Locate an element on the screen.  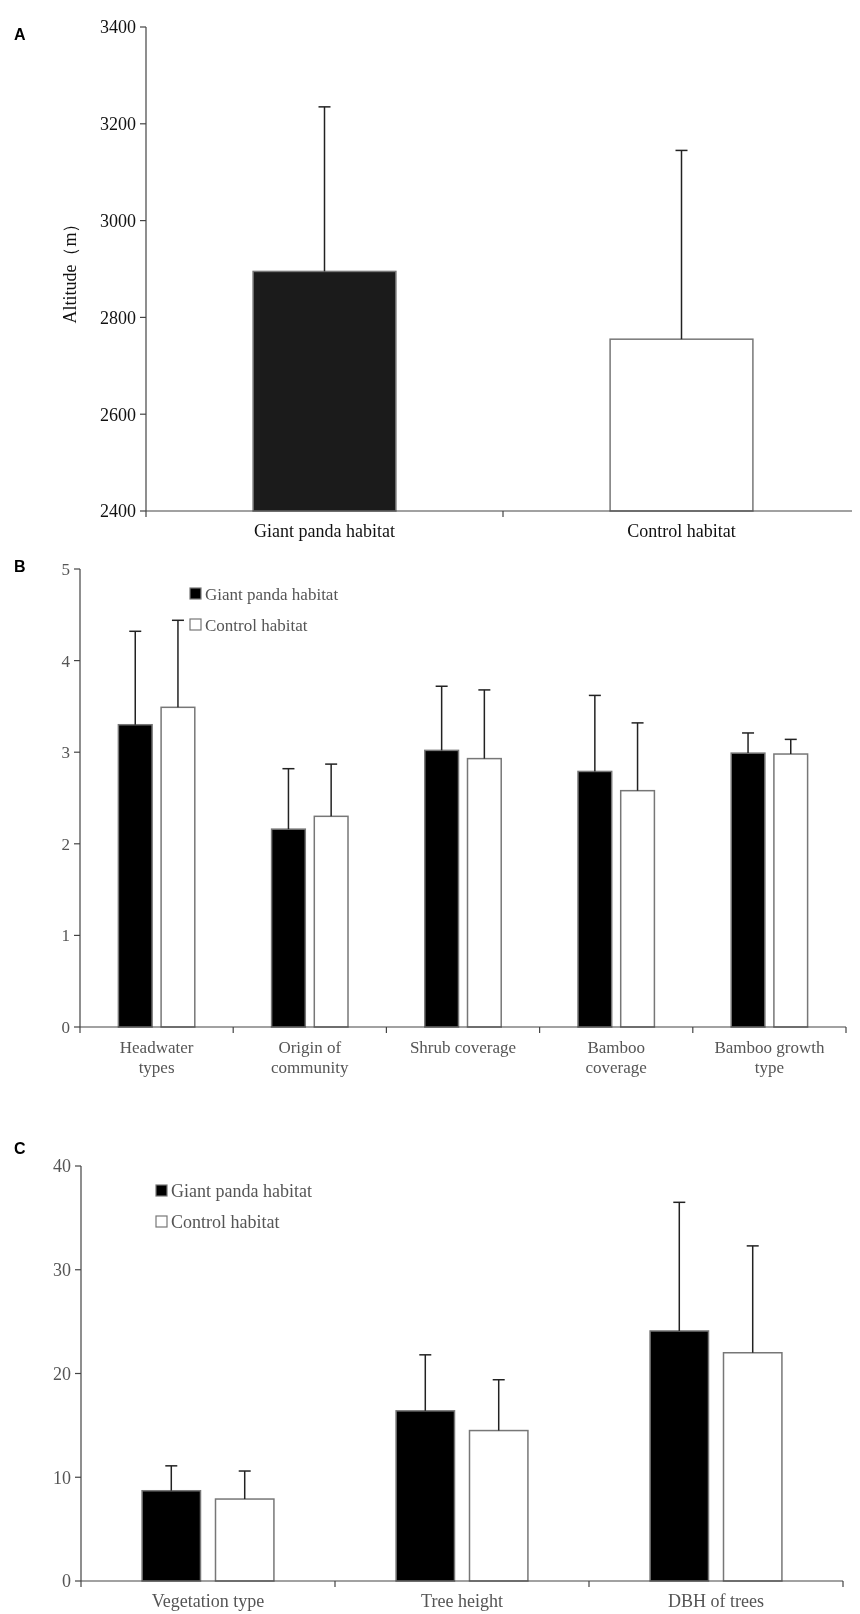
y-tick-label: 2400 is located at coordinates (118, 511).